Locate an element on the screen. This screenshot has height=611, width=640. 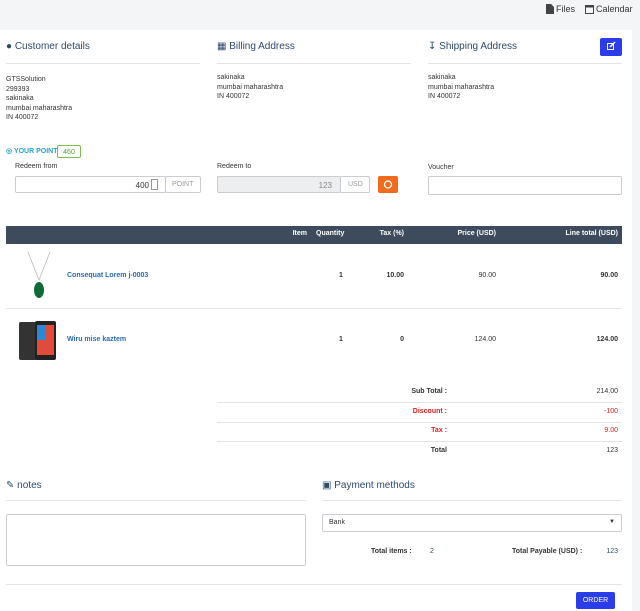
value: 400 is located at coordinates (142, 185).